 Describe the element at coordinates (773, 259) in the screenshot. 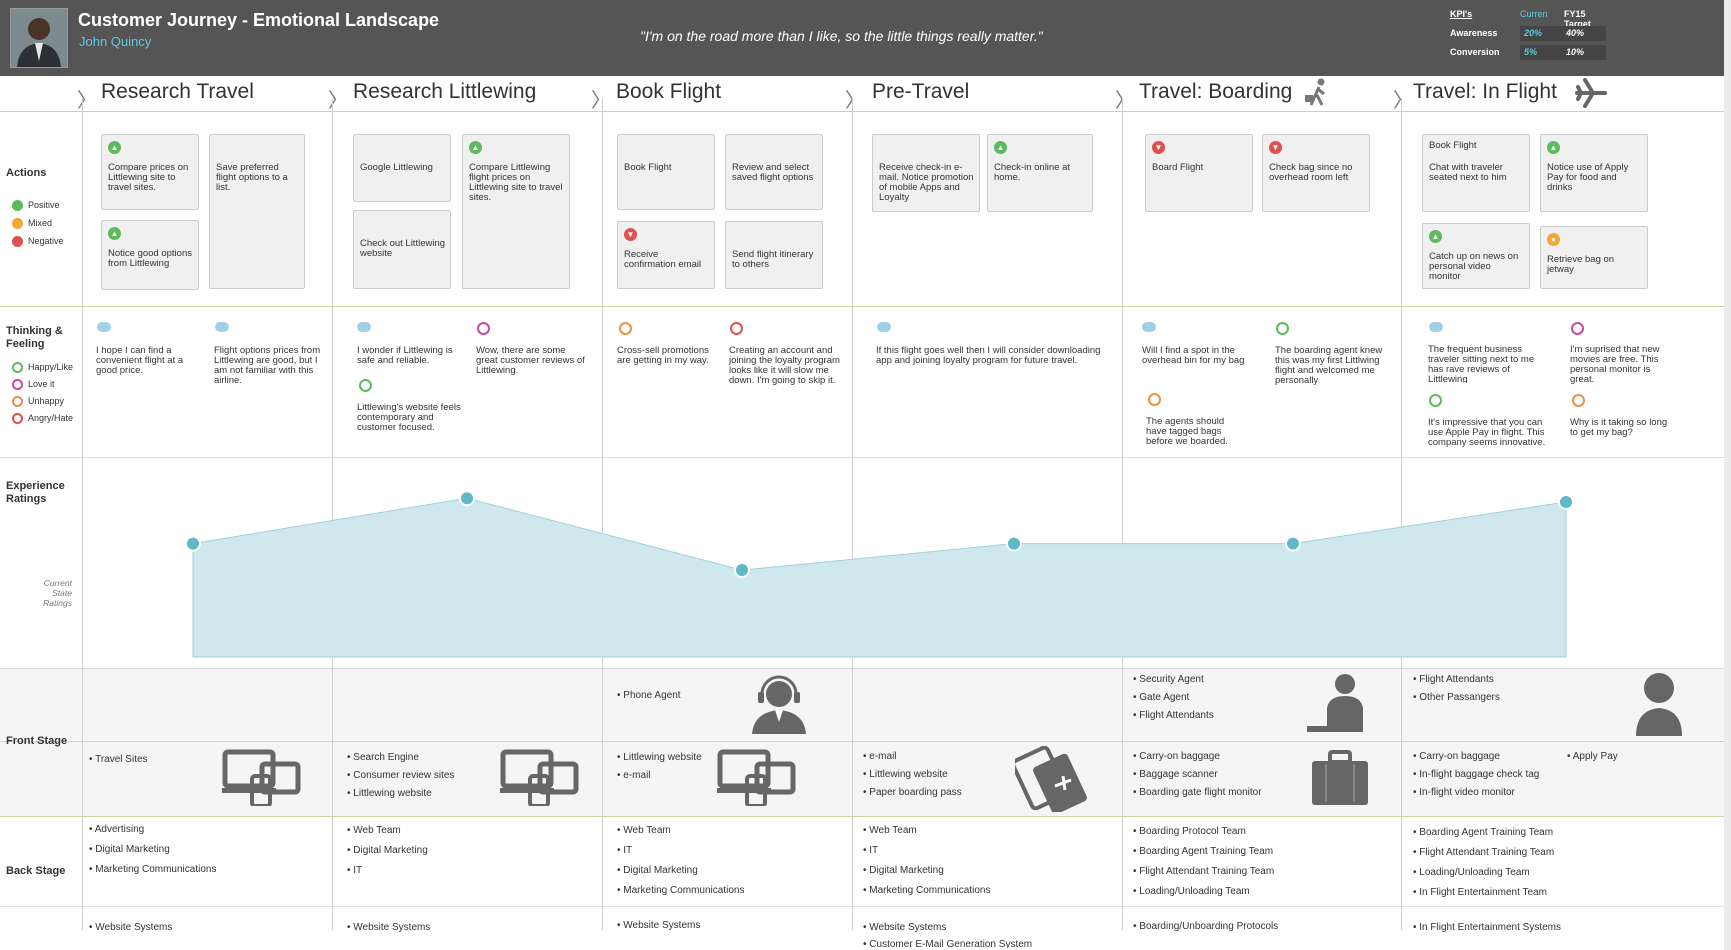

I see `action-text: Send flight itinerary to others` at that location.